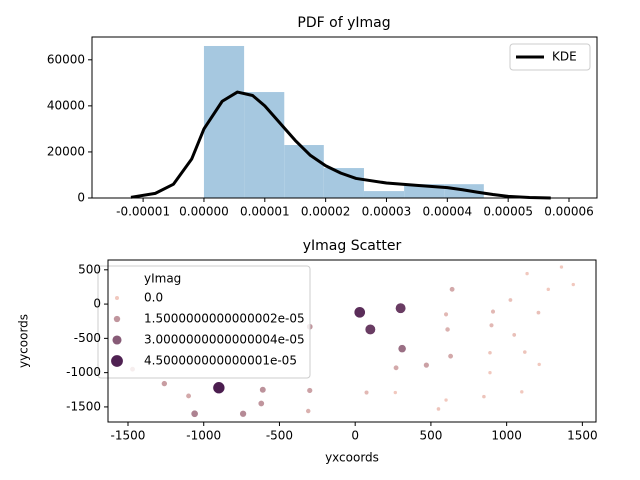  Describe the element at coordinates (506, 436) in the screenshot. I see `x-tick-label: 1000` at that location.